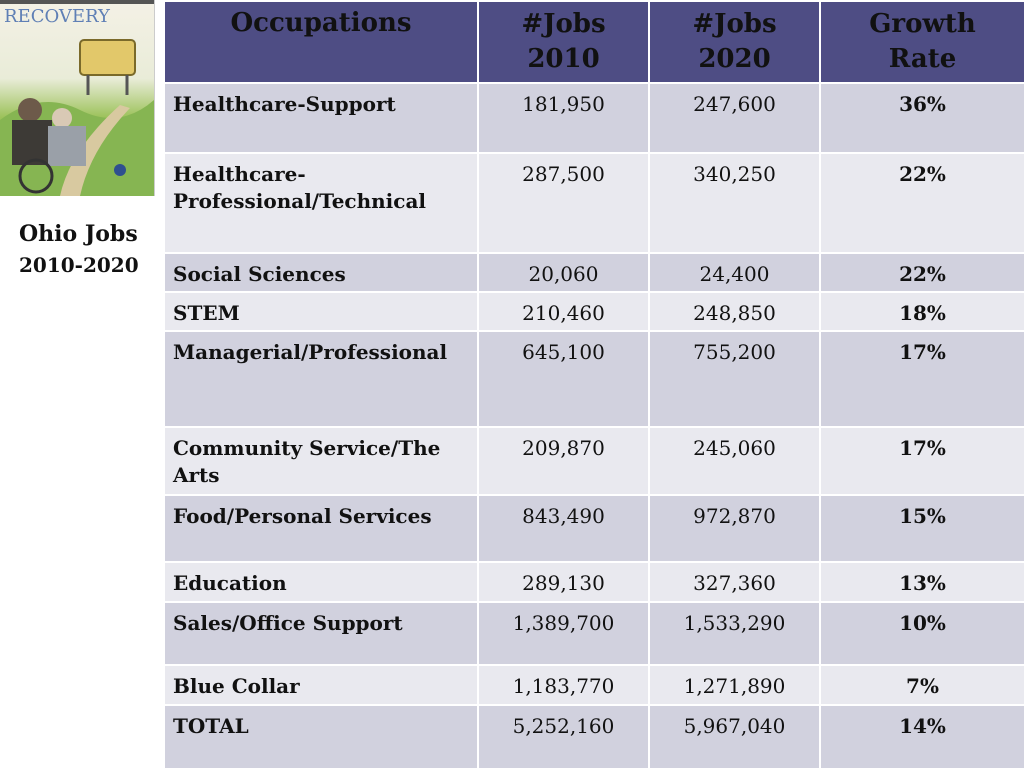  I want to click on cell-jobs-2010: 287,500, so click(563, 203).